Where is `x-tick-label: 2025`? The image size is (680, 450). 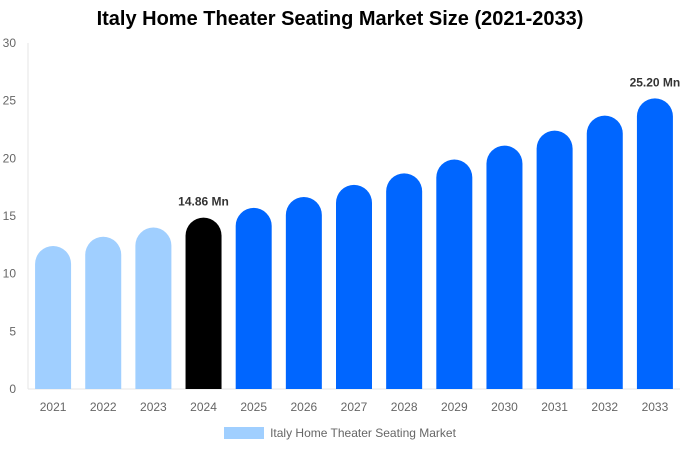 x-tick-label: 2025 is located at coordinates (253, 407).